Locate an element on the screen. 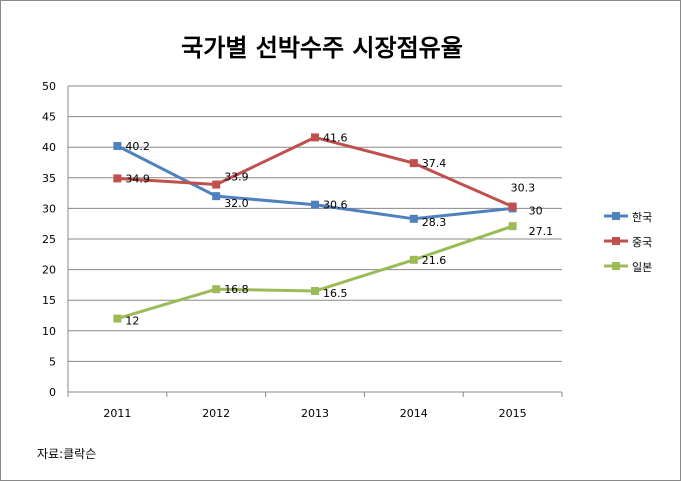  y-tick-label: 15 is located at coordinates (49, 300).